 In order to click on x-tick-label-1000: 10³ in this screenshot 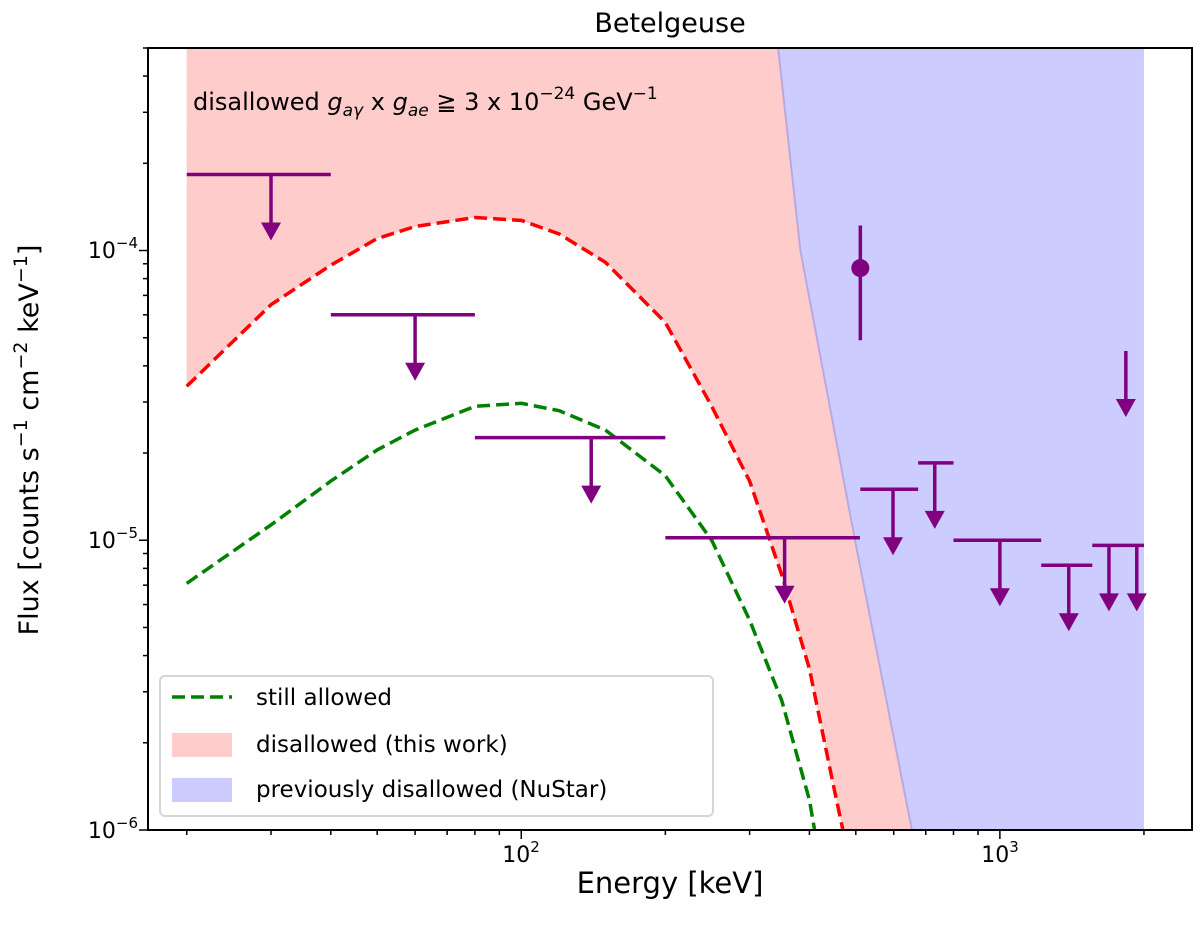, I will do `click(1000, 853)`.